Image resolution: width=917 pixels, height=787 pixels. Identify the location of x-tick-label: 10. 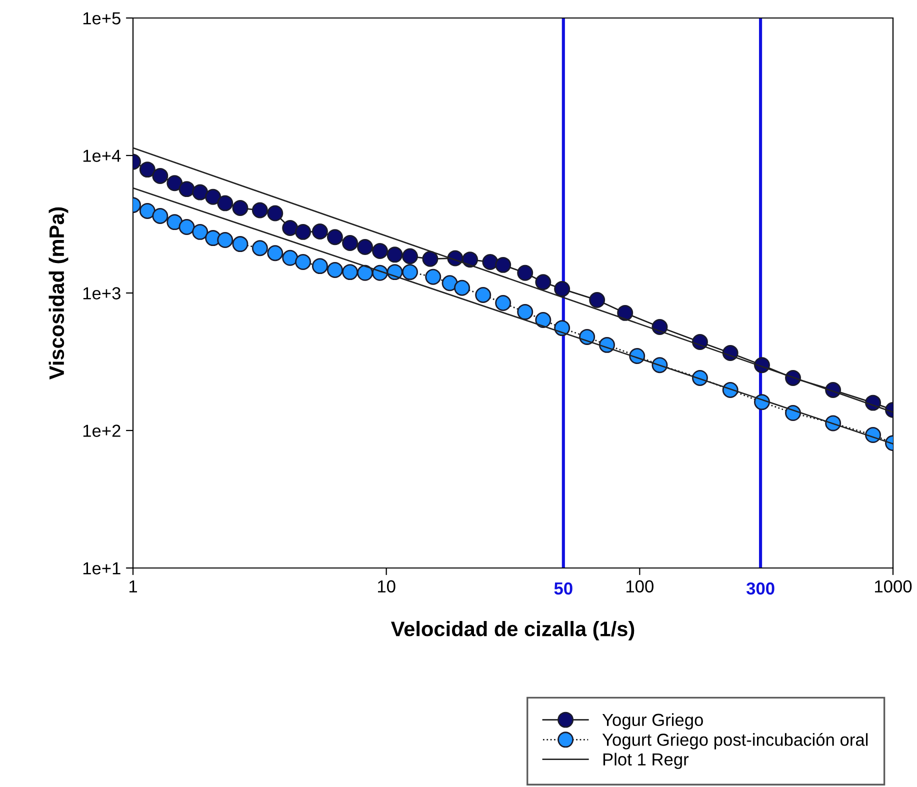
(387, 586).